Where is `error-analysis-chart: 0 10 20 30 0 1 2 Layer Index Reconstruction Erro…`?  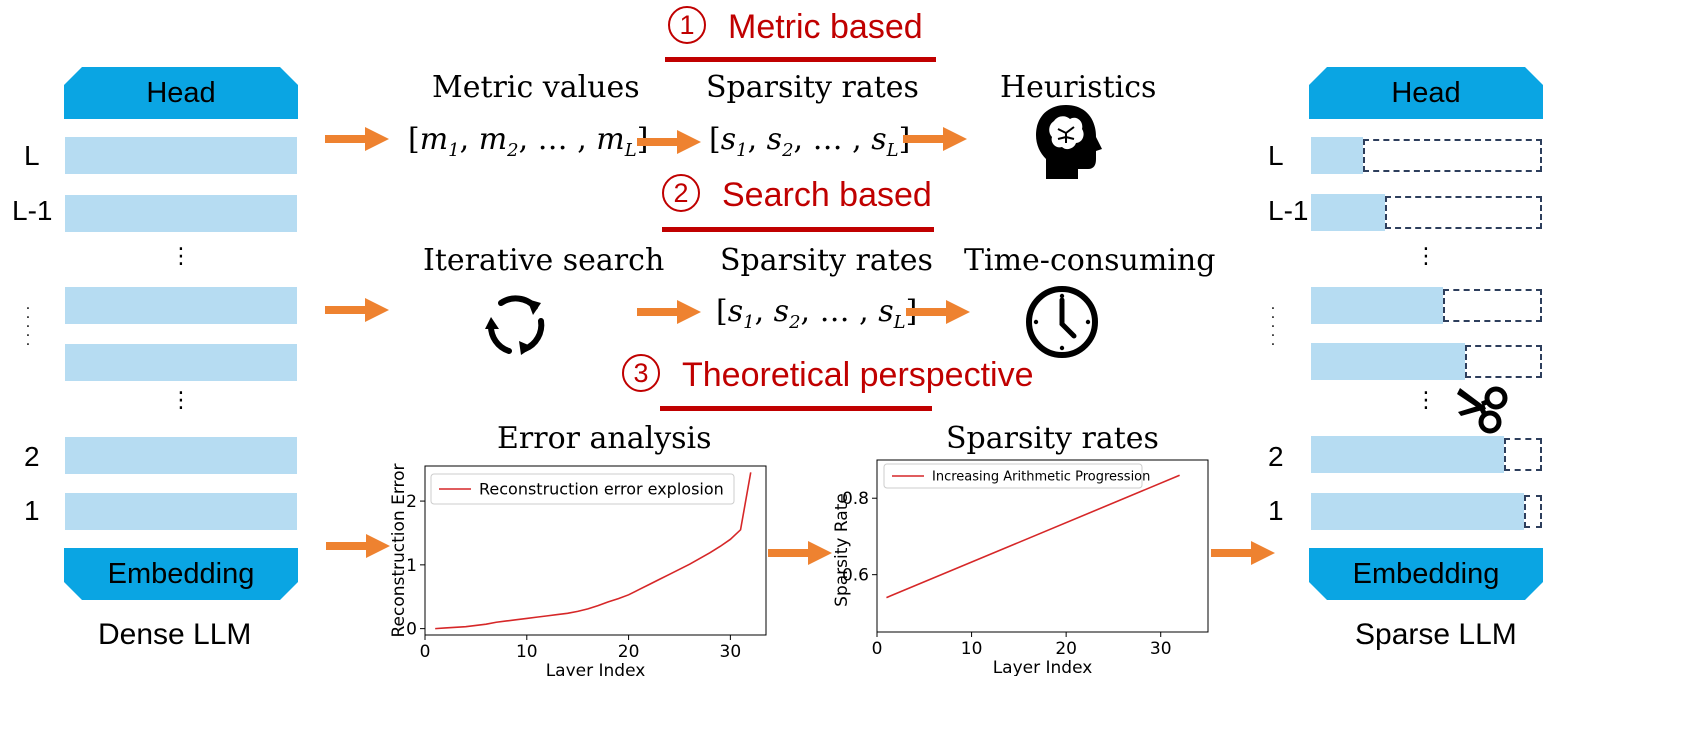 error-analysis-chart: 0 10 20 30 0 1 2 Layer Index Reconstruction Erro… is located at coordinates (578, 569).